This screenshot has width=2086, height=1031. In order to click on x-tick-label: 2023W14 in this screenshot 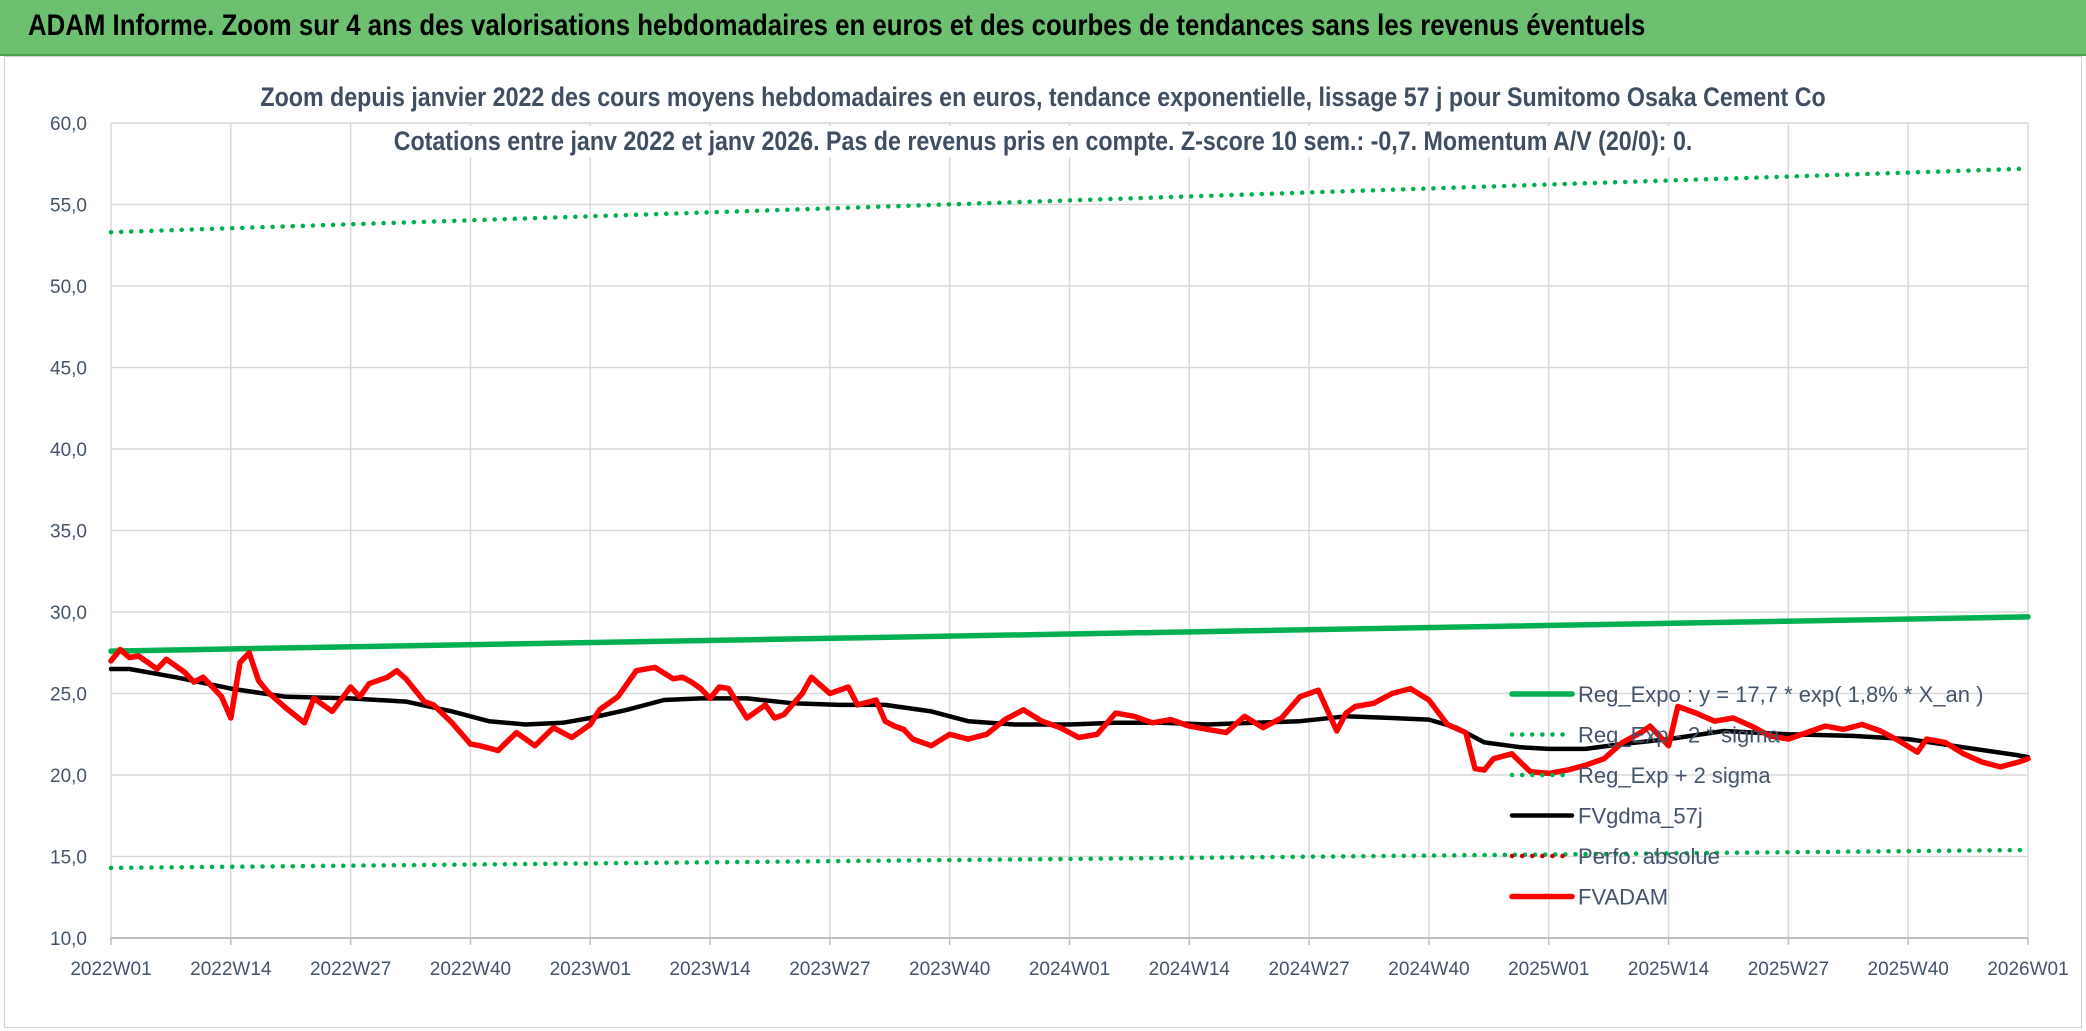, I will do `click(710, 969)`.